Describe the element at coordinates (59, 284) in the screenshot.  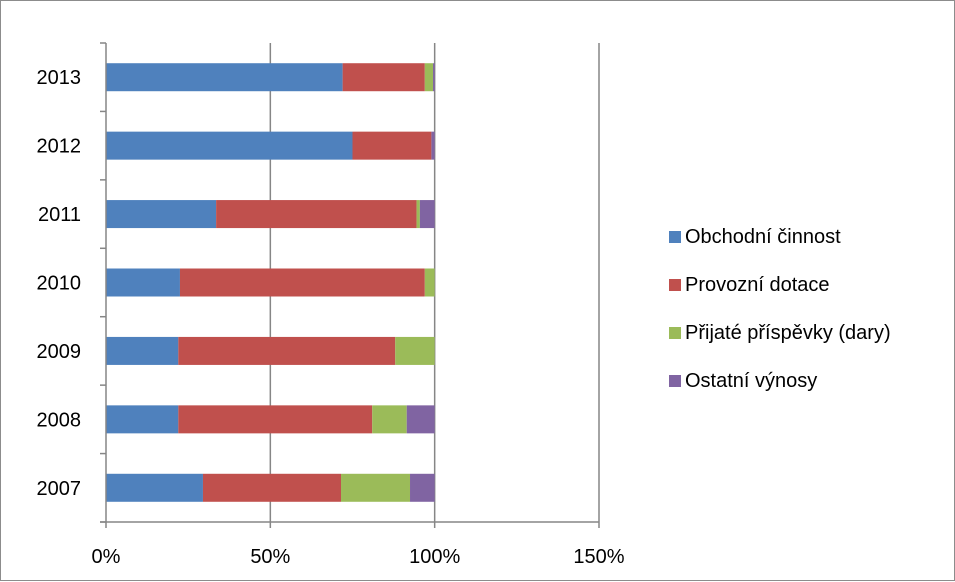
I see `category-label: 2010` at that location.